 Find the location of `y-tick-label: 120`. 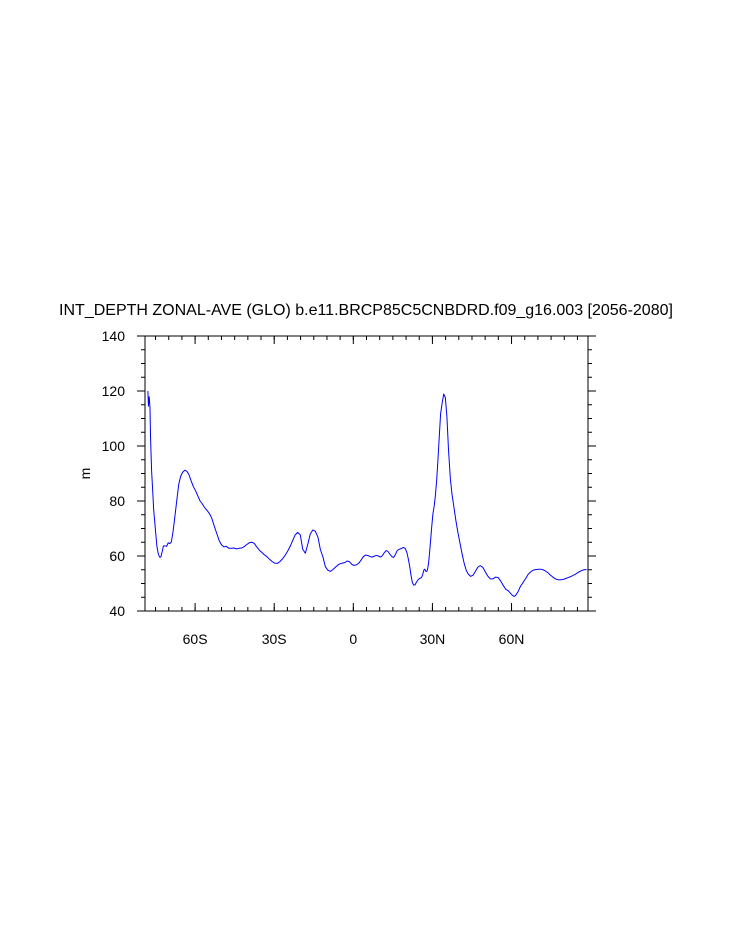

y-tick-label: 120 is located at coordinates (114, 391).